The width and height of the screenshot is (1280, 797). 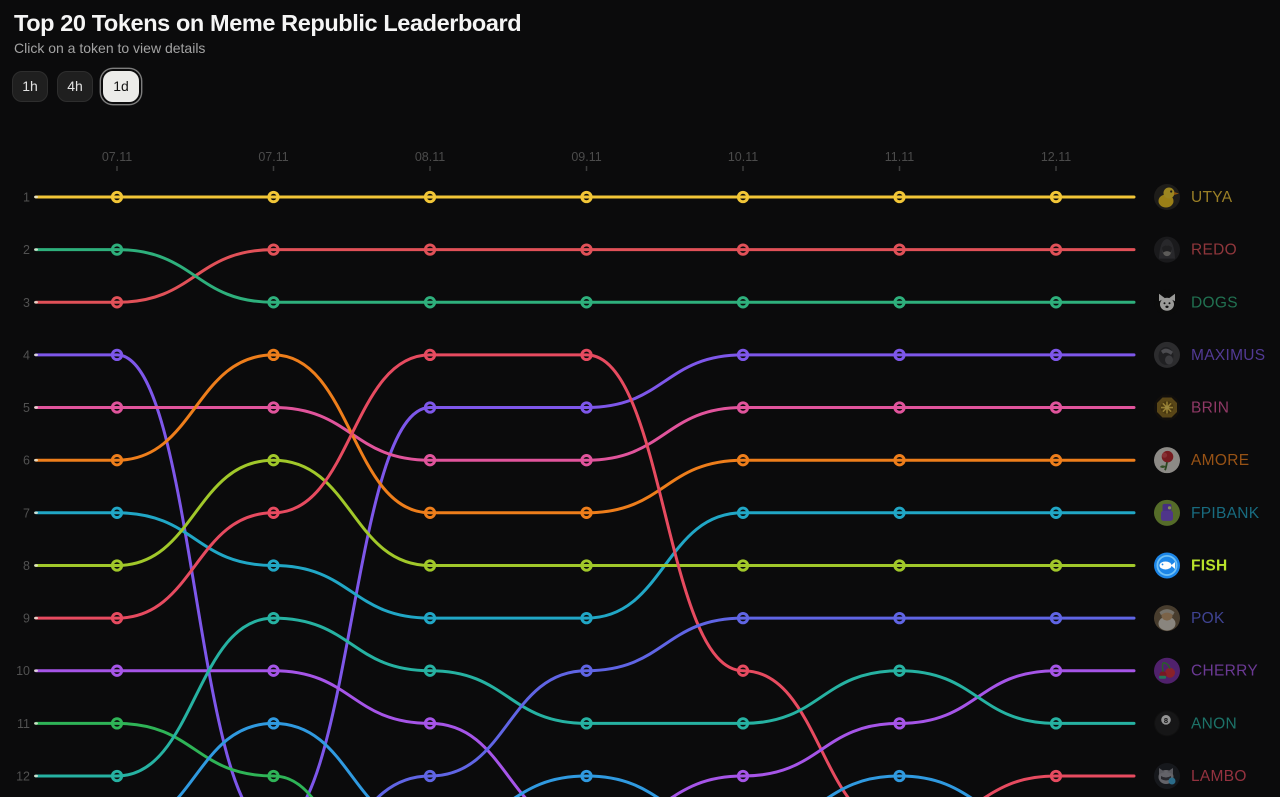 I want to click on svg-text: LAMBO, so click(x=1219, y=776).